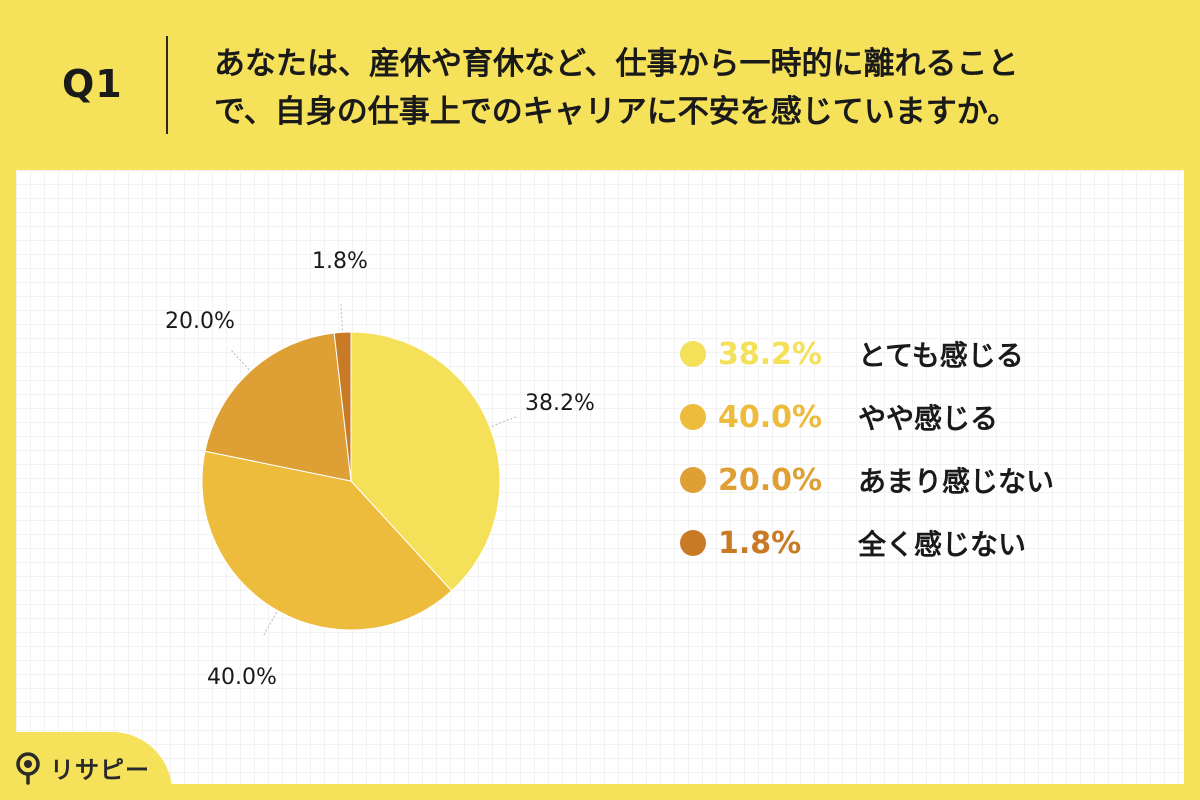 Image resolution: width=1200 pixels, height=800 pixels. What do you see at coordinates (941, 355) in the screenshot?
I see `legend-label: とても感じる` at bounding box center [941, 355].